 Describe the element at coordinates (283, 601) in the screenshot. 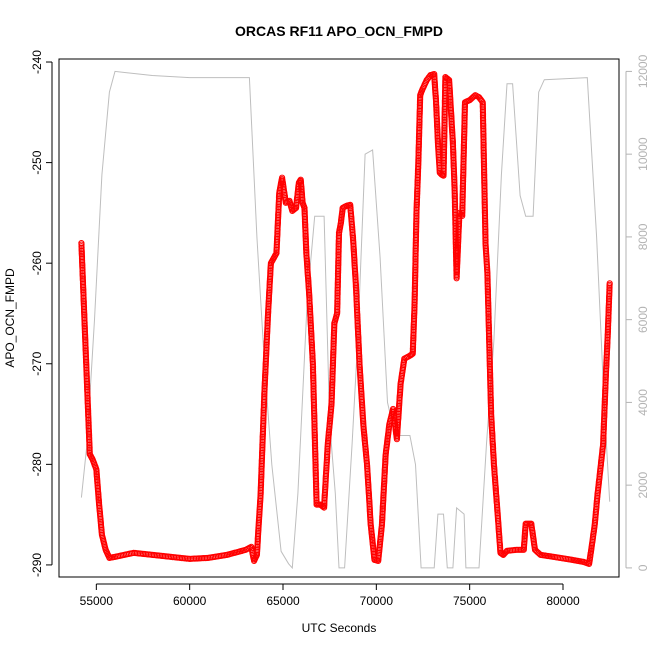

I see `x-tick-label: 65000` at that location.